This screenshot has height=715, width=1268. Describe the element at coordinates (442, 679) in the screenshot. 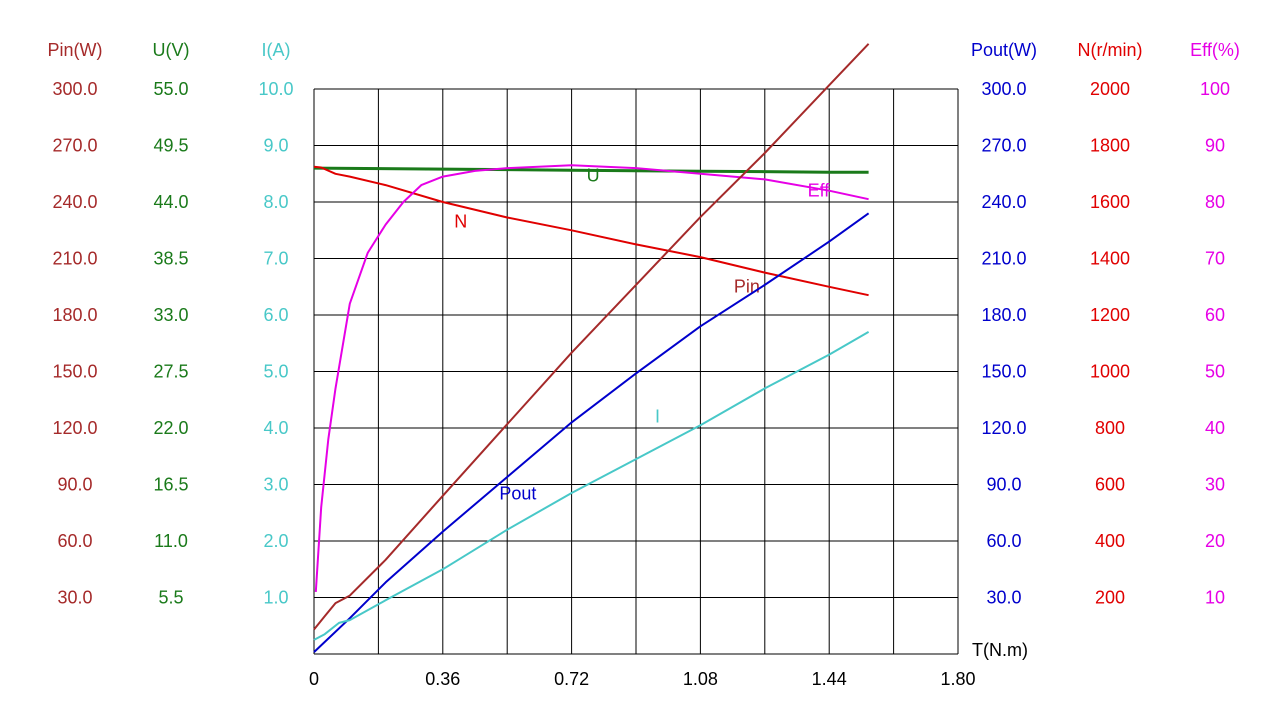

I see `x-tick-label: 0.36` at that location.